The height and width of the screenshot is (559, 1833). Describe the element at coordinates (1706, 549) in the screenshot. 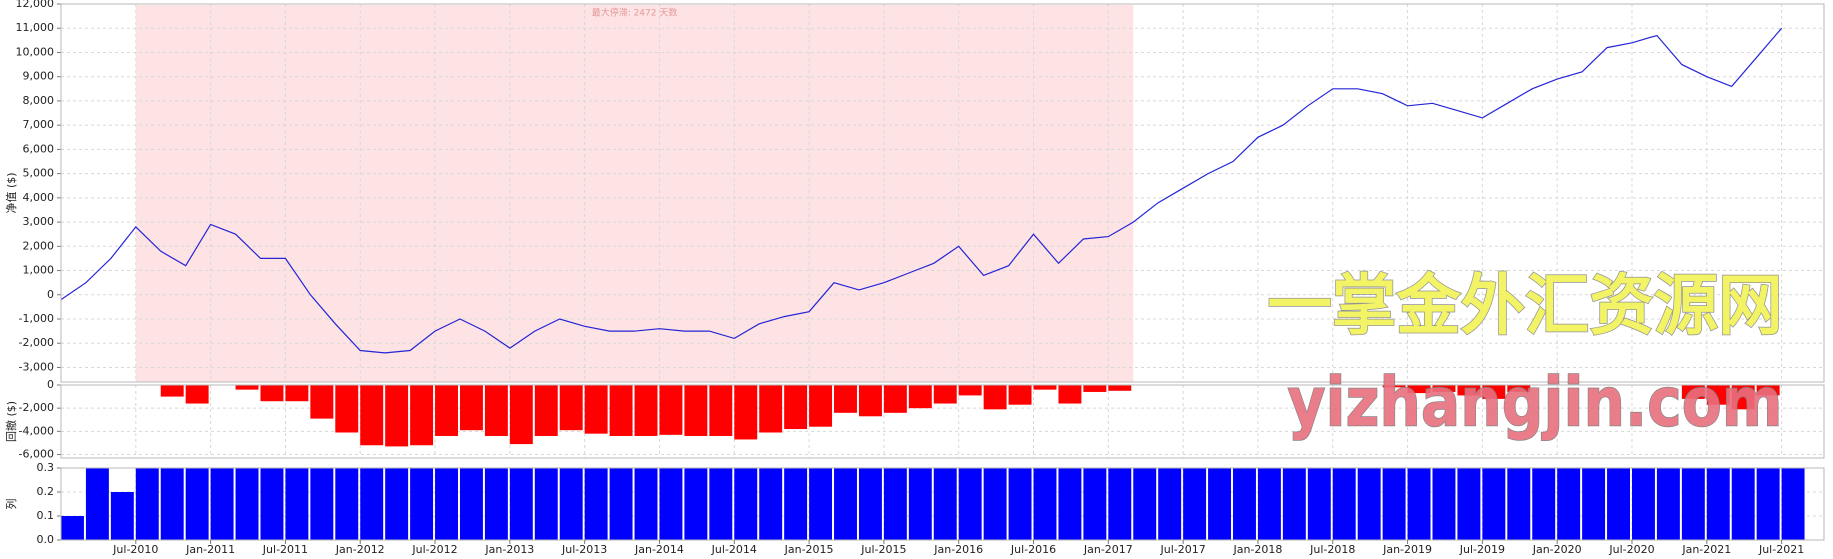

I see `x-tick-label: Jan-2021` at that location.